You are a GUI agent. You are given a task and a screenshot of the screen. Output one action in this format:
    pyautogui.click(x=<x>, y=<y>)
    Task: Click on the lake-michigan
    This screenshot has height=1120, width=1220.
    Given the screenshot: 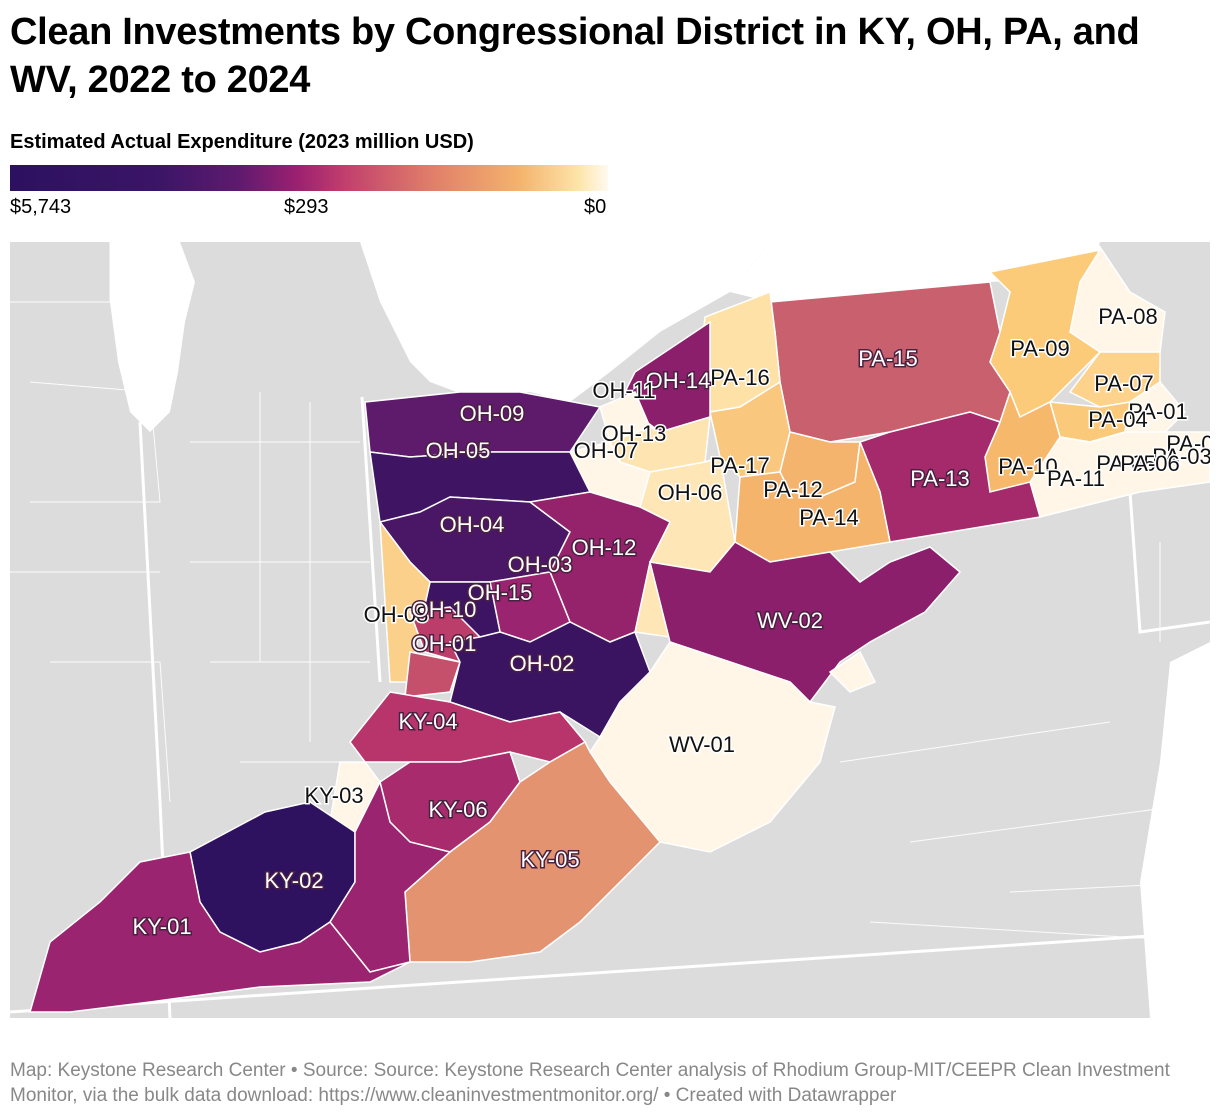 What is the action you would take?
    pyautogui.click(x=152, y=337)
    